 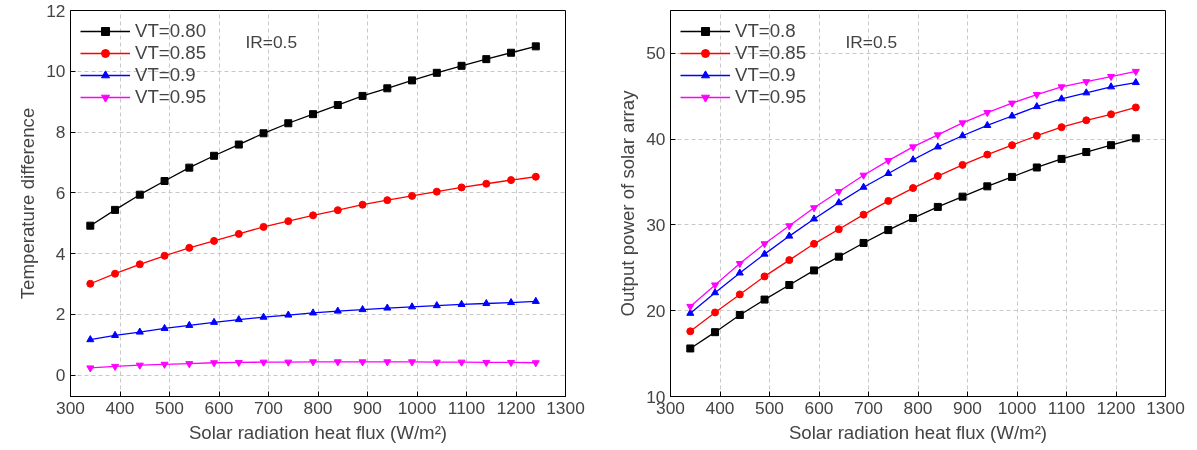 I want to click on x-tick-label: 1300, so click(x=565, y=407).